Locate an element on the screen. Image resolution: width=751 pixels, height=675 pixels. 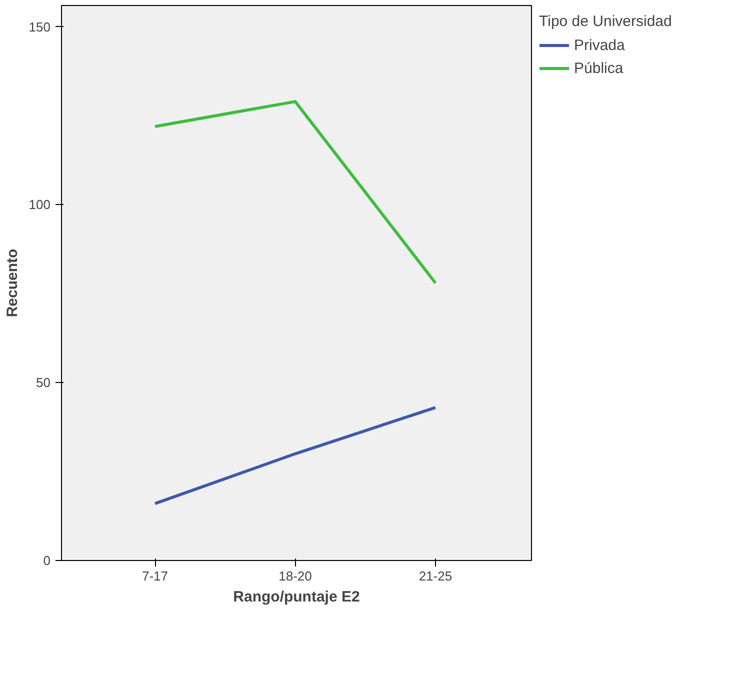
x-axis-title: Rango/puntaje E2 is located at coordinates (296, 597).